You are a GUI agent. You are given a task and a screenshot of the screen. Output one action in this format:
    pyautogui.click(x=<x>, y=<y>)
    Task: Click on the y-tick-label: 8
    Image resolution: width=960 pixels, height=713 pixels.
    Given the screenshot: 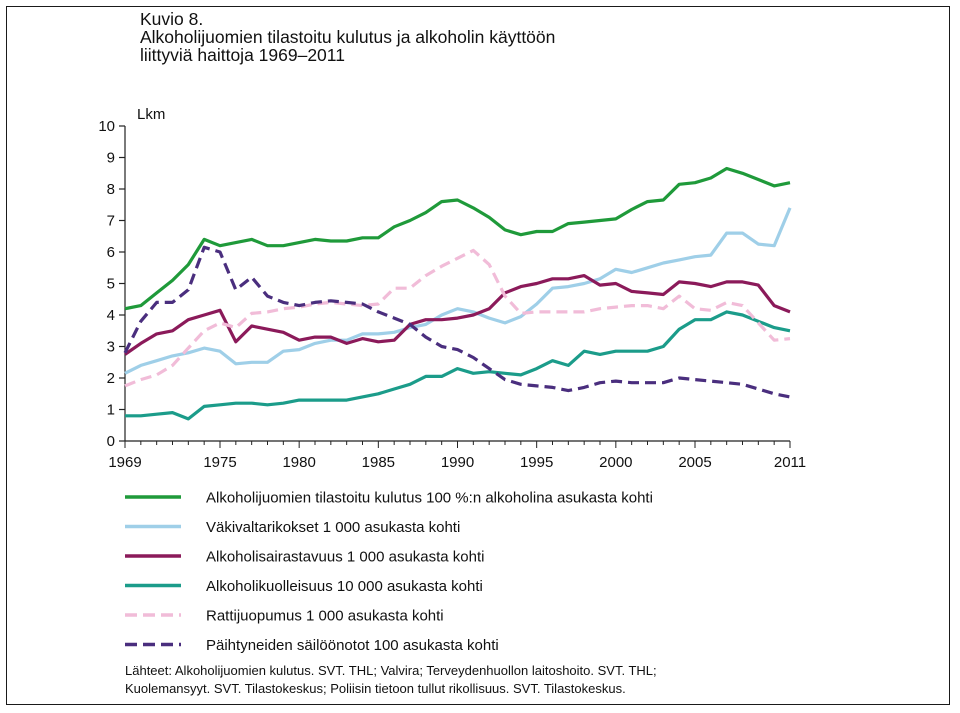 What is the action you would take?
    pyautogui.click(x=111, y=189)
    